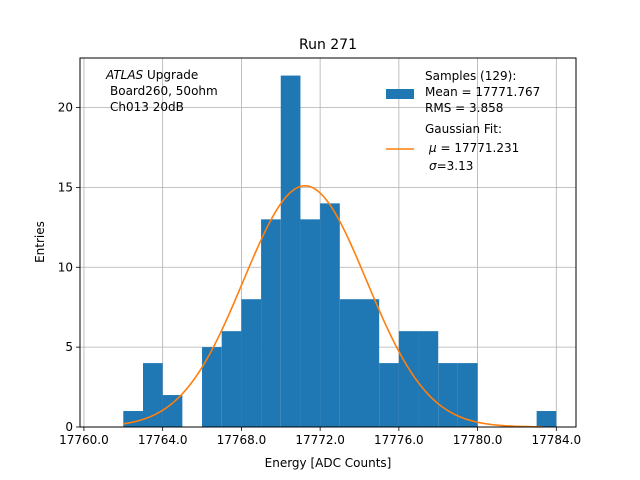  Describe the element at coordinates (242, 440) in the screenshot. I see `x-tick-label: 17768.0` at that location.